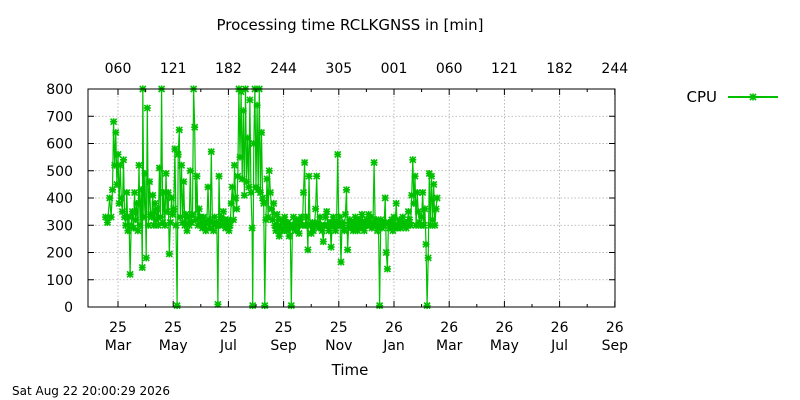 Image resolution: width=800 pixels, height=400 pixels. I want to click on x-top-tick-label: 244, so click(283, 69).